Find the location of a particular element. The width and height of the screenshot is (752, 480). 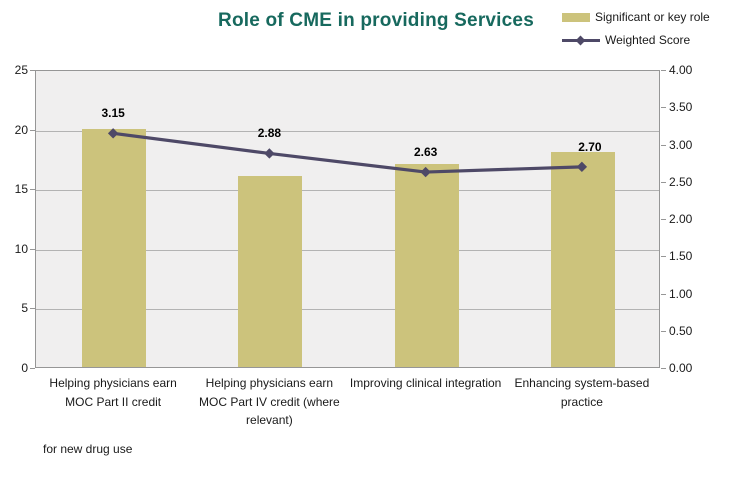

right-axis-tick-label: 0.00 is located at coordinates (681, 368).